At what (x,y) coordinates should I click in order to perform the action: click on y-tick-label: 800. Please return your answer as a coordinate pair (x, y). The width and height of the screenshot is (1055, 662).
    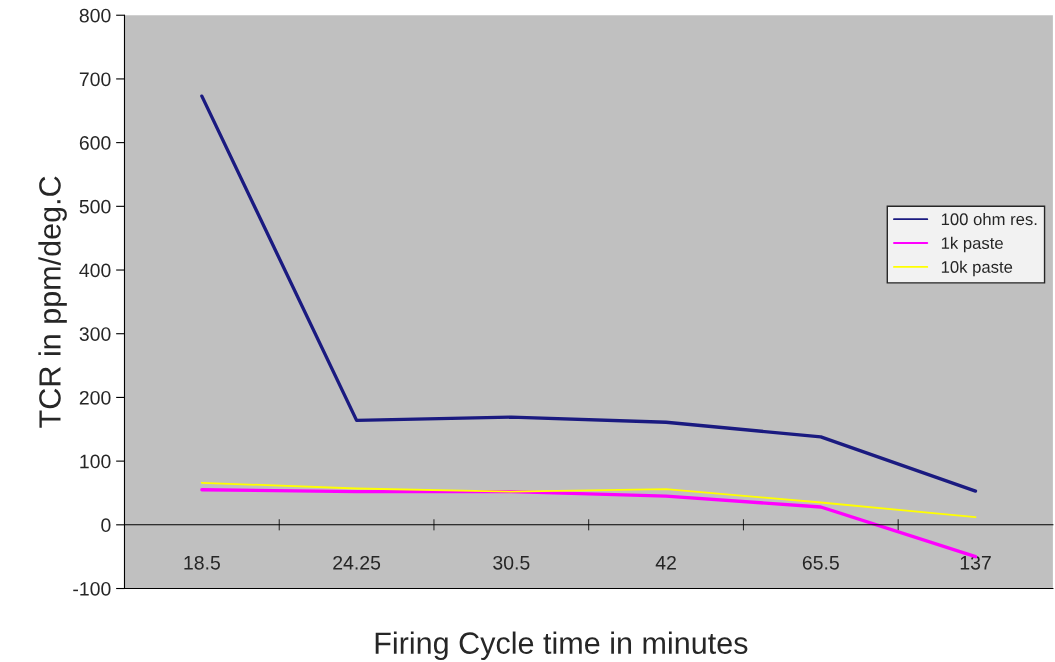
    Looking at the image, I should click on (95, 15).